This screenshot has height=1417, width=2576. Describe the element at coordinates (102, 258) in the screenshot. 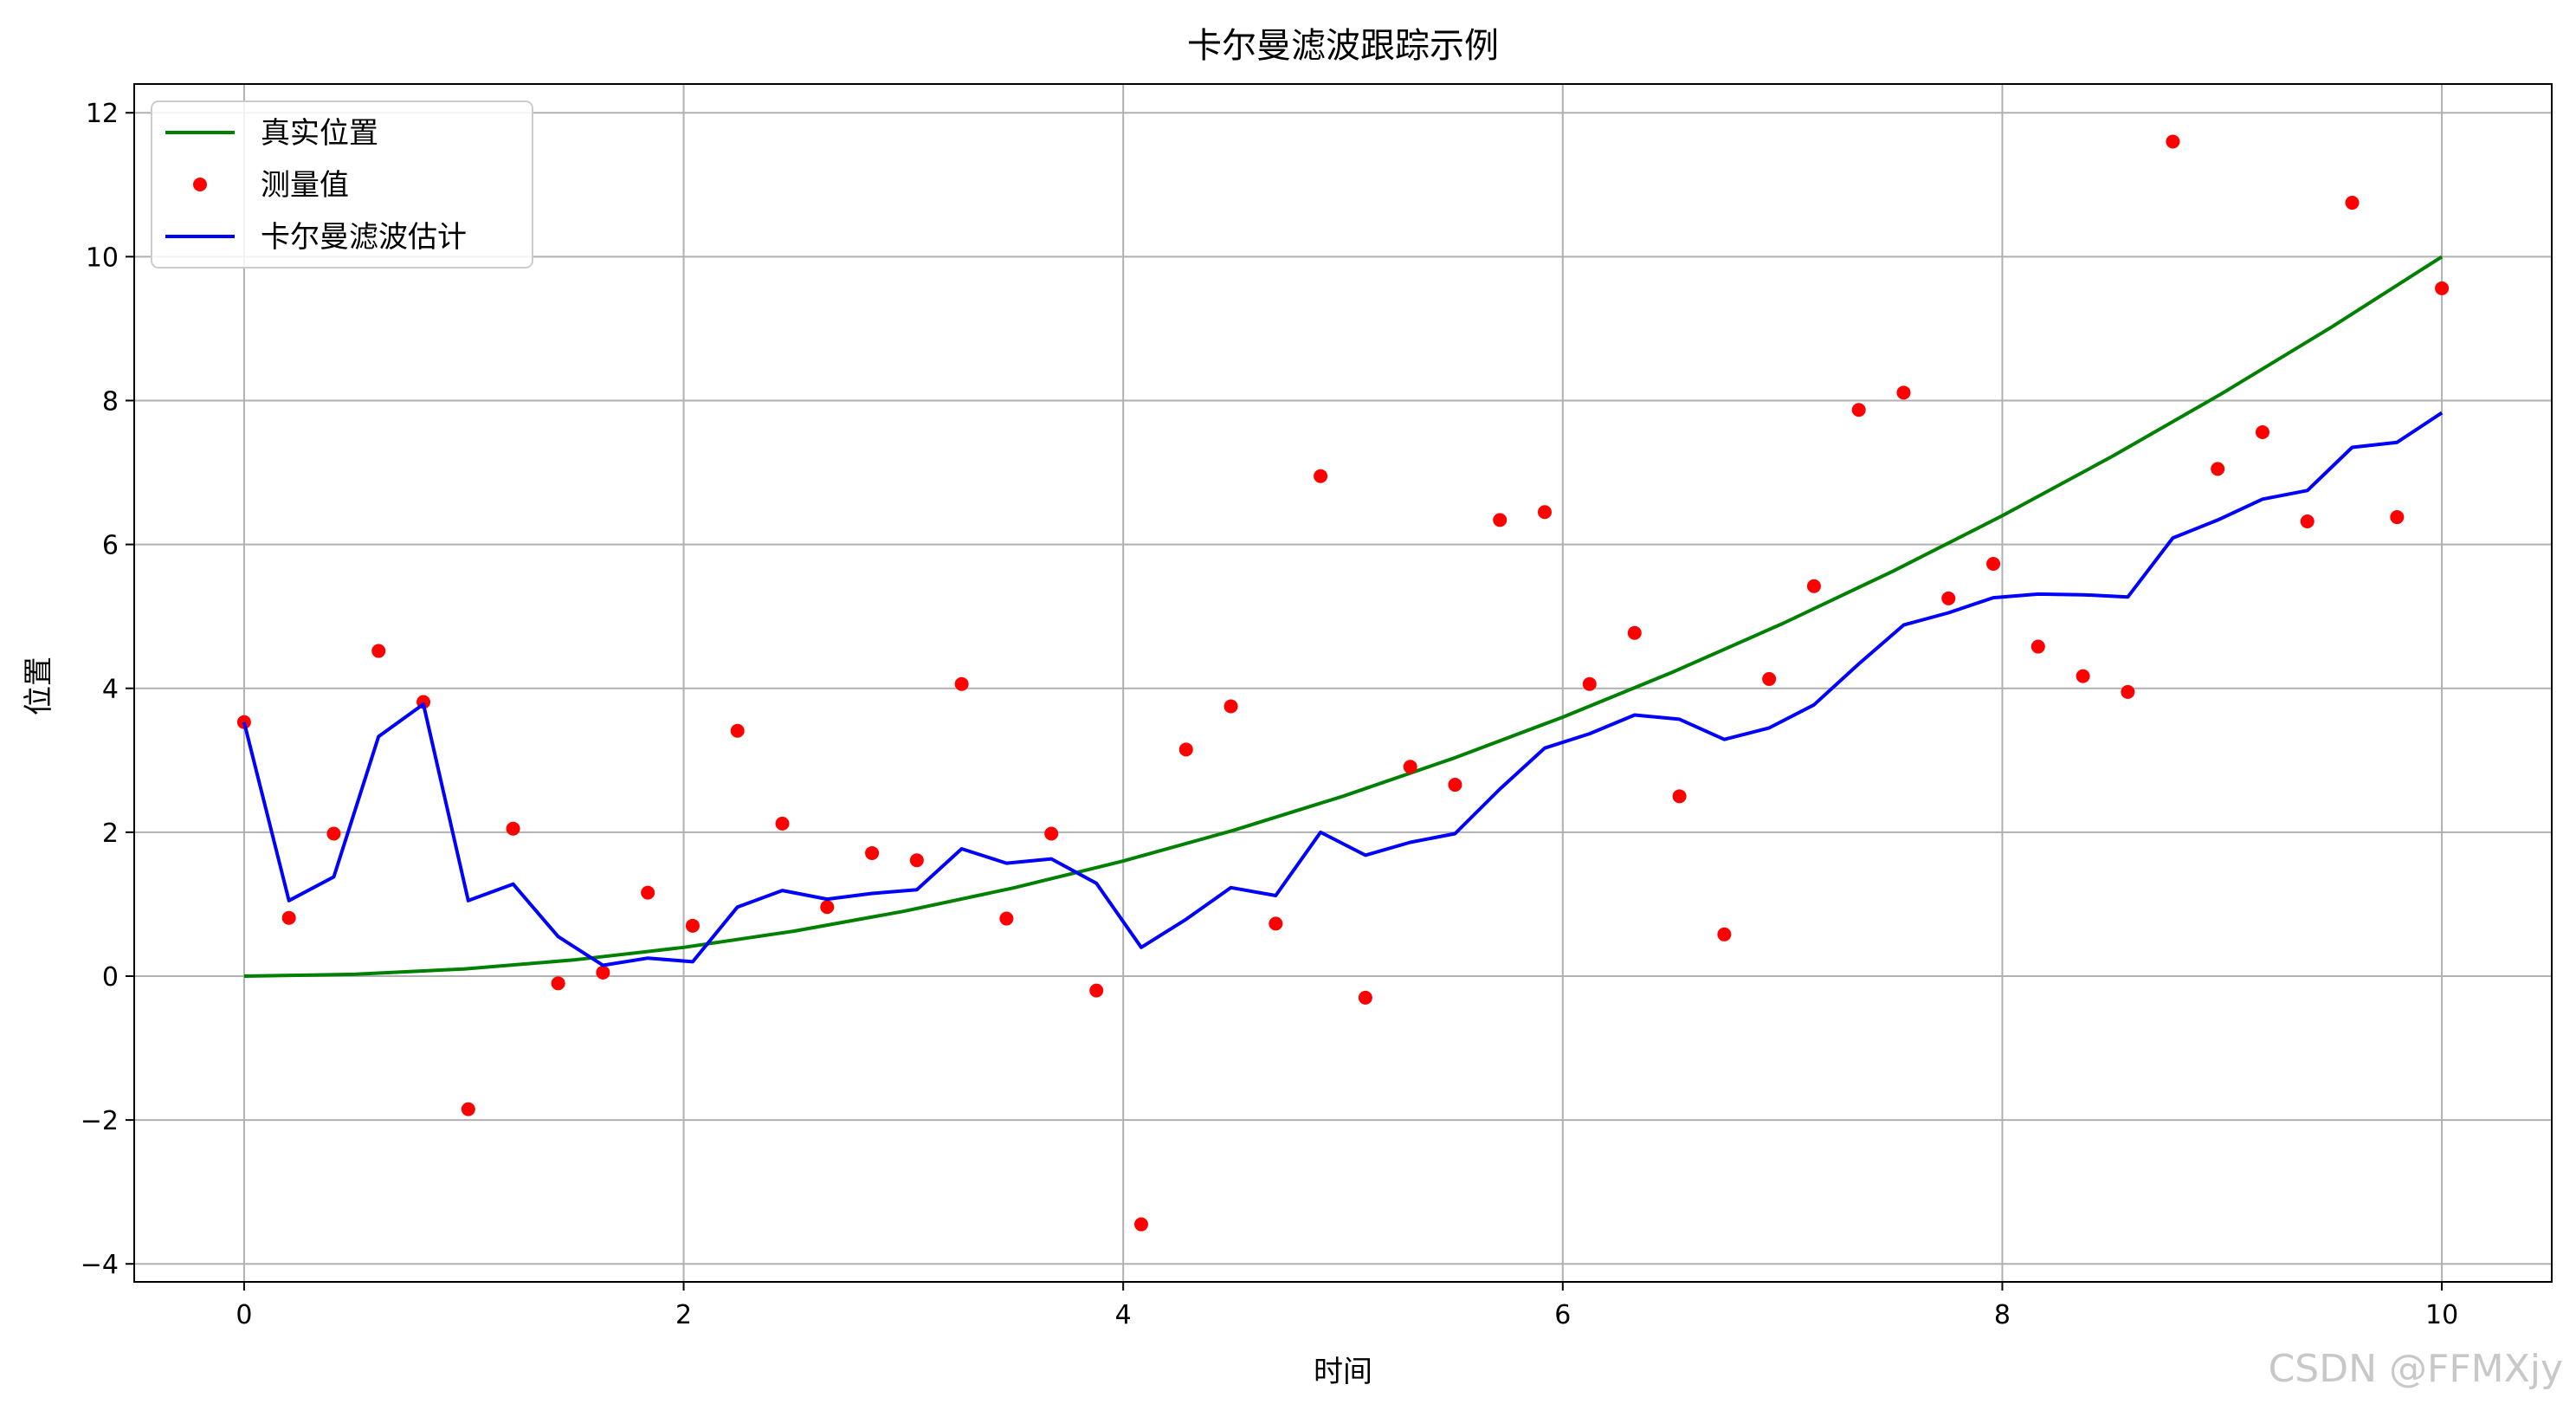

I see `y-tick-label: 10` at that location.